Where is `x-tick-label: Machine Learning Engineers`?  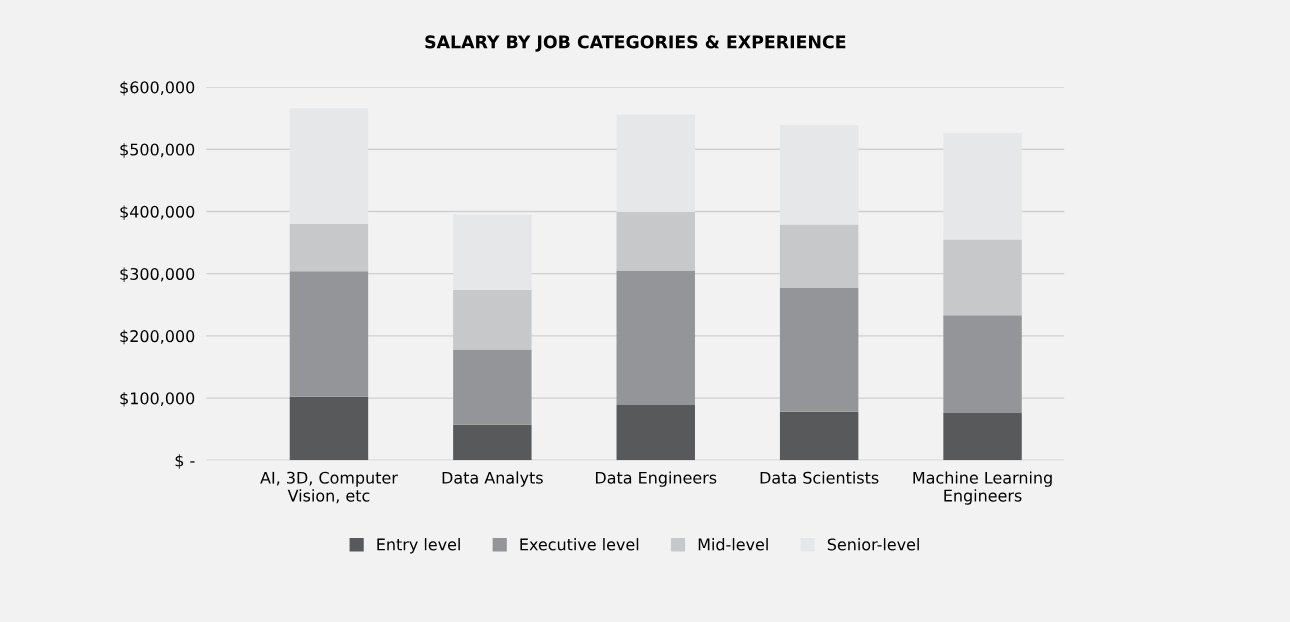
x-tick-label: Machine Learning Engineers is located at coordinates (982, 488).